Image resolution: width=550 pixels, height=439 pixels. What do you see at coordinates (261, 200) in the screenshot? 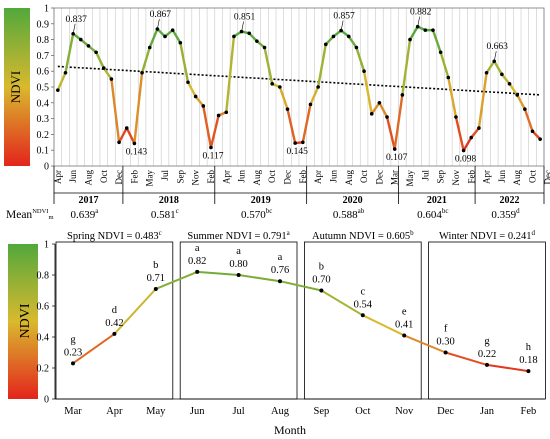
I see `year-label: 2019` at bounding box center [261, 200].